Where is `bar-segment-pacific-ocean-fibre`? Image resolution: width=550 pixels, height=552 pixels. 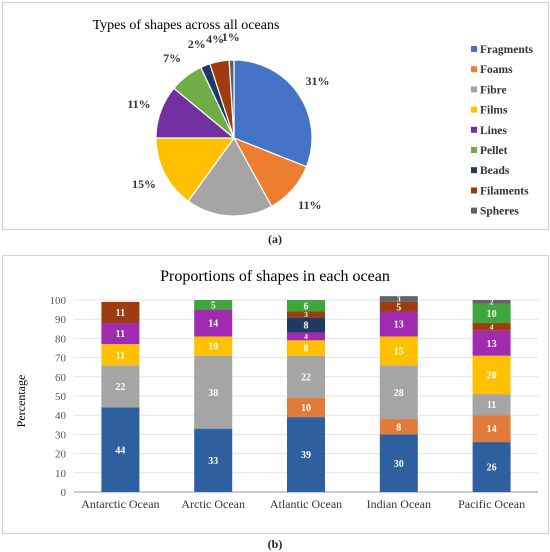
bar-segment-pacific-ocean-fibre is located at coordinates (491, 405).